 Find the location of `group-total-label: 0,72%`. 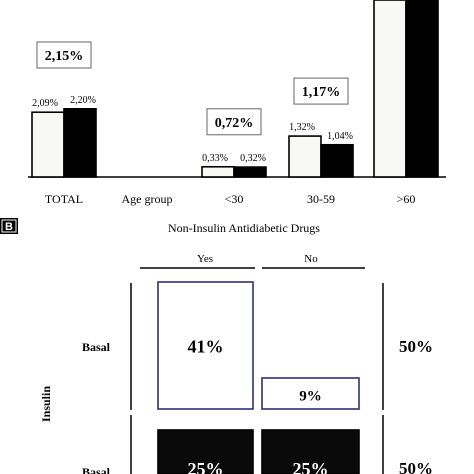

group-total-label: 0,72% is located at coordinates (234, 123).